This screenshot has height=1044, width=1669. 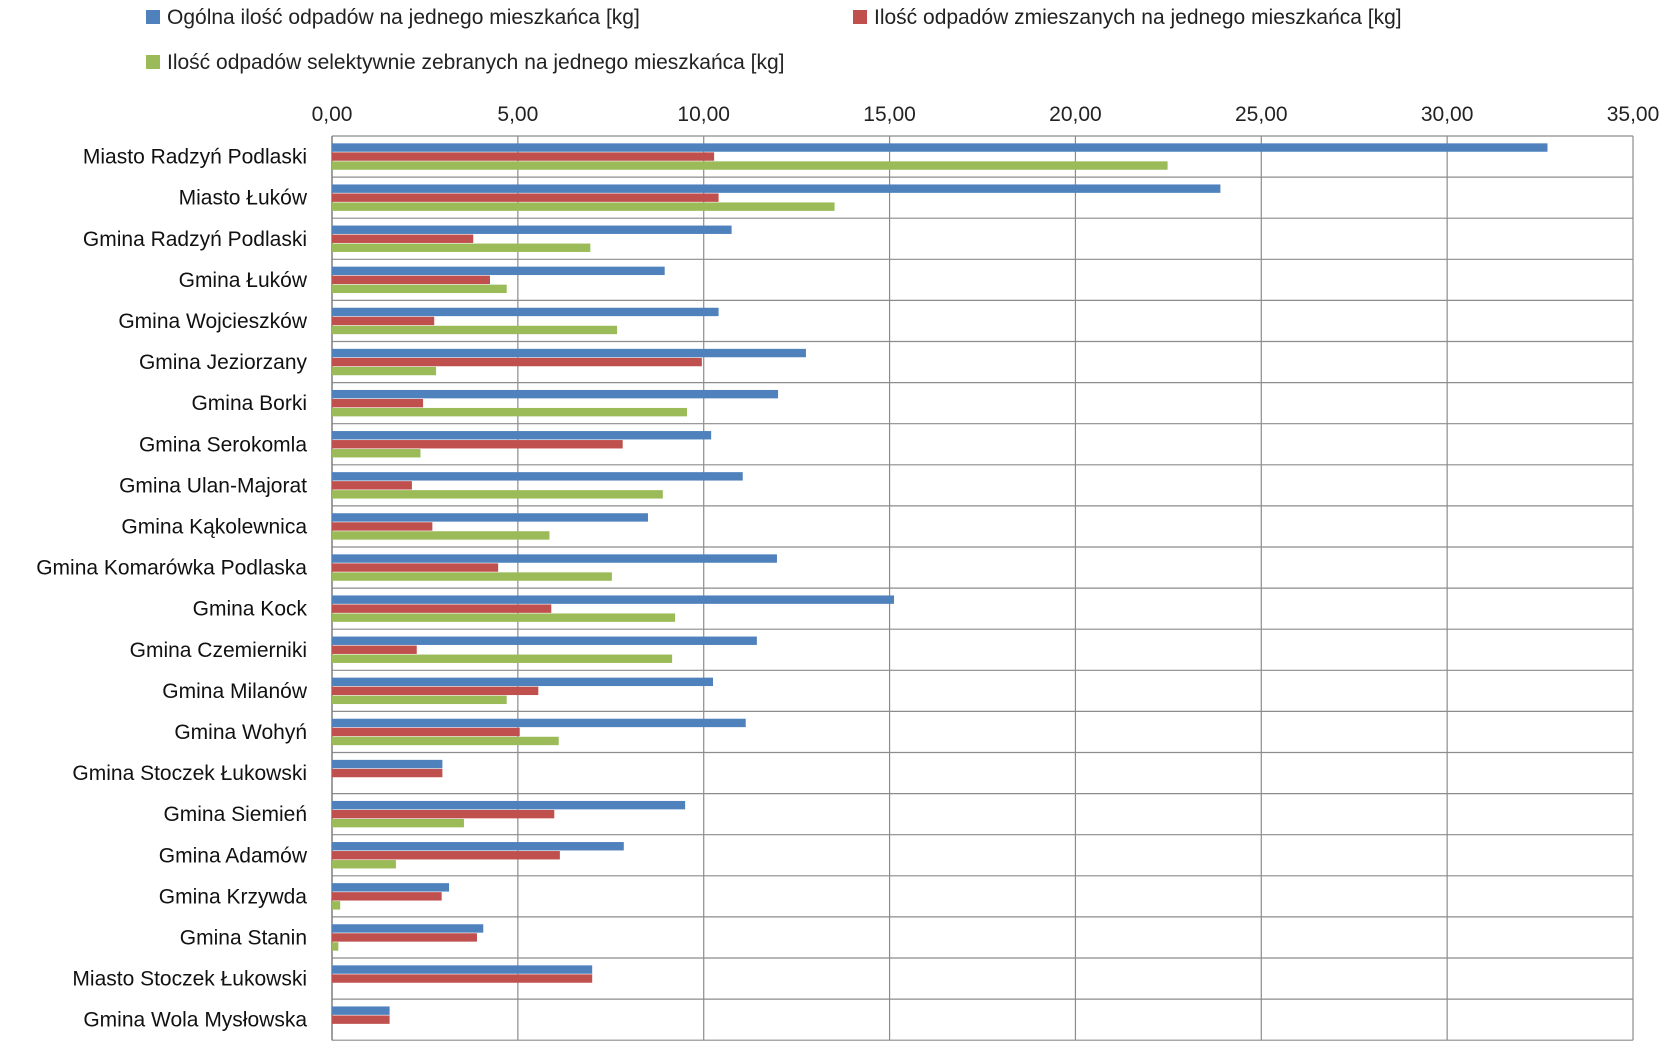 What do you see at coordinates (233, 896) in the screenshot?
I see `category-label: Gmina Krzywda` at bounding box center [233, 896].